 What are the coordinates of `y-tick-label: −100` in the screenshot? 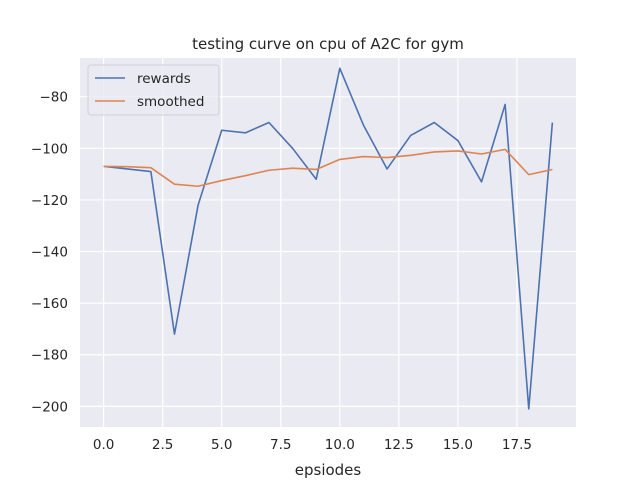 It's located at (49, 149).